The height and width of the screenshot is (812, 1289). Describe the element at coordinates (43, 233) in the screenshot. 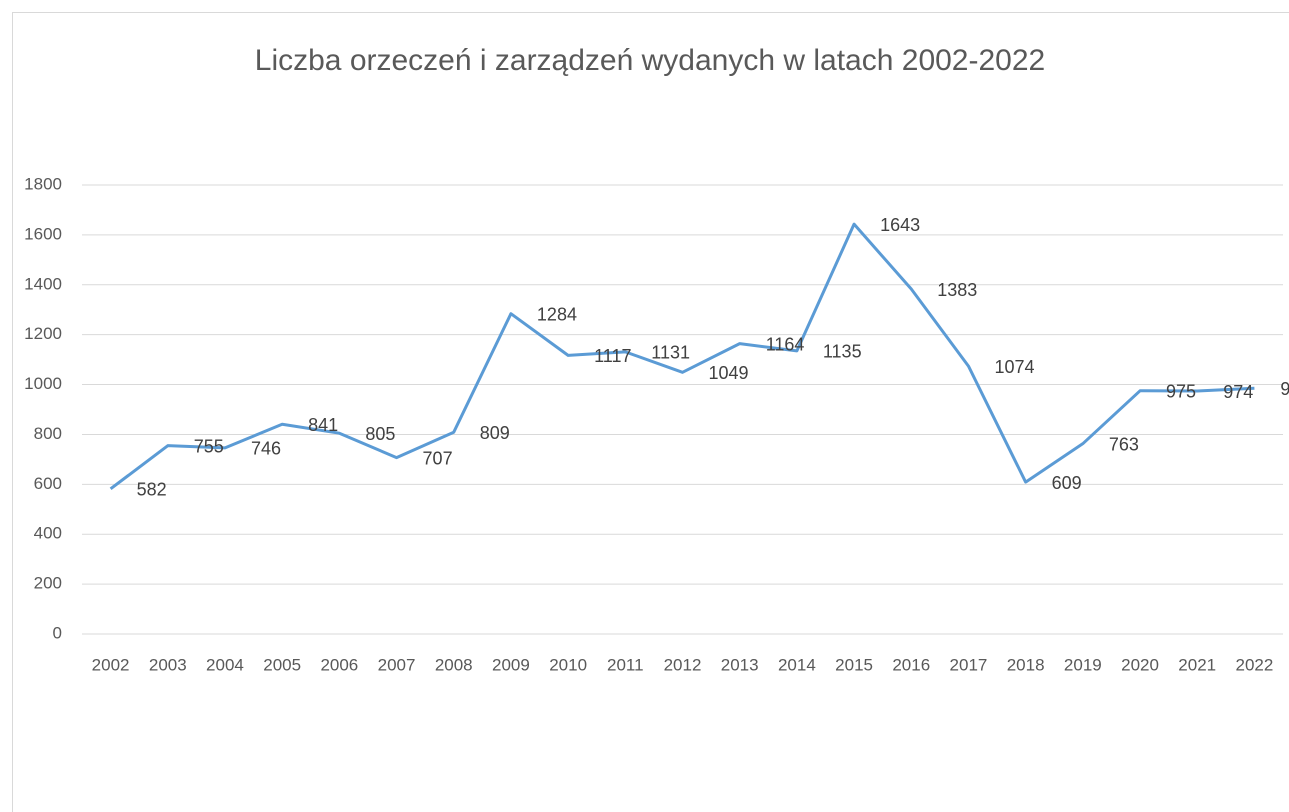

I see `y-tick-label: 1600` at that location.